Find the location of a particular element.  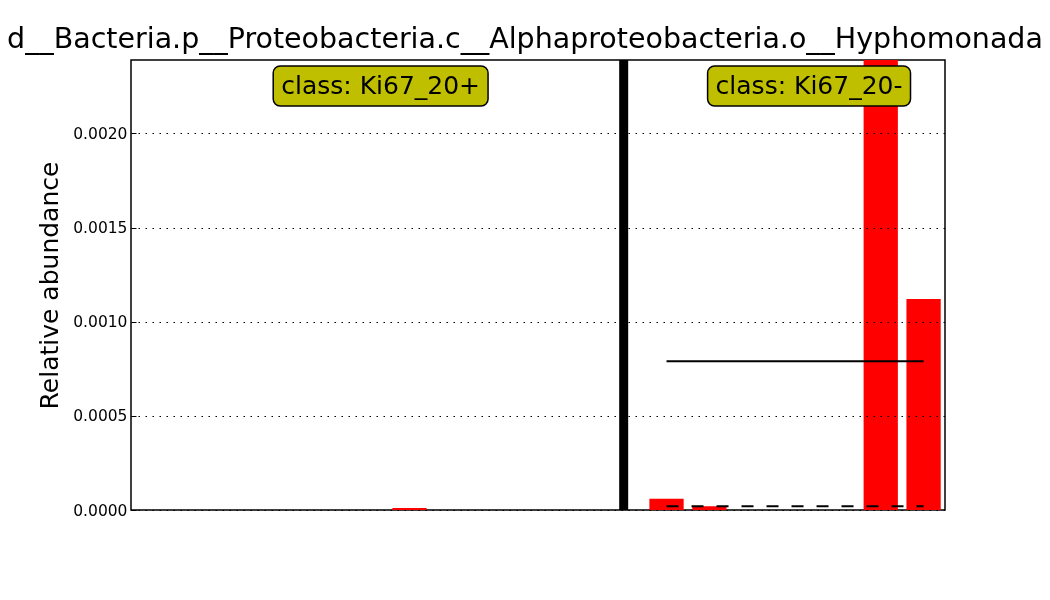

annotation: class: Ki67_20+ is located at coordinates (381, 85).